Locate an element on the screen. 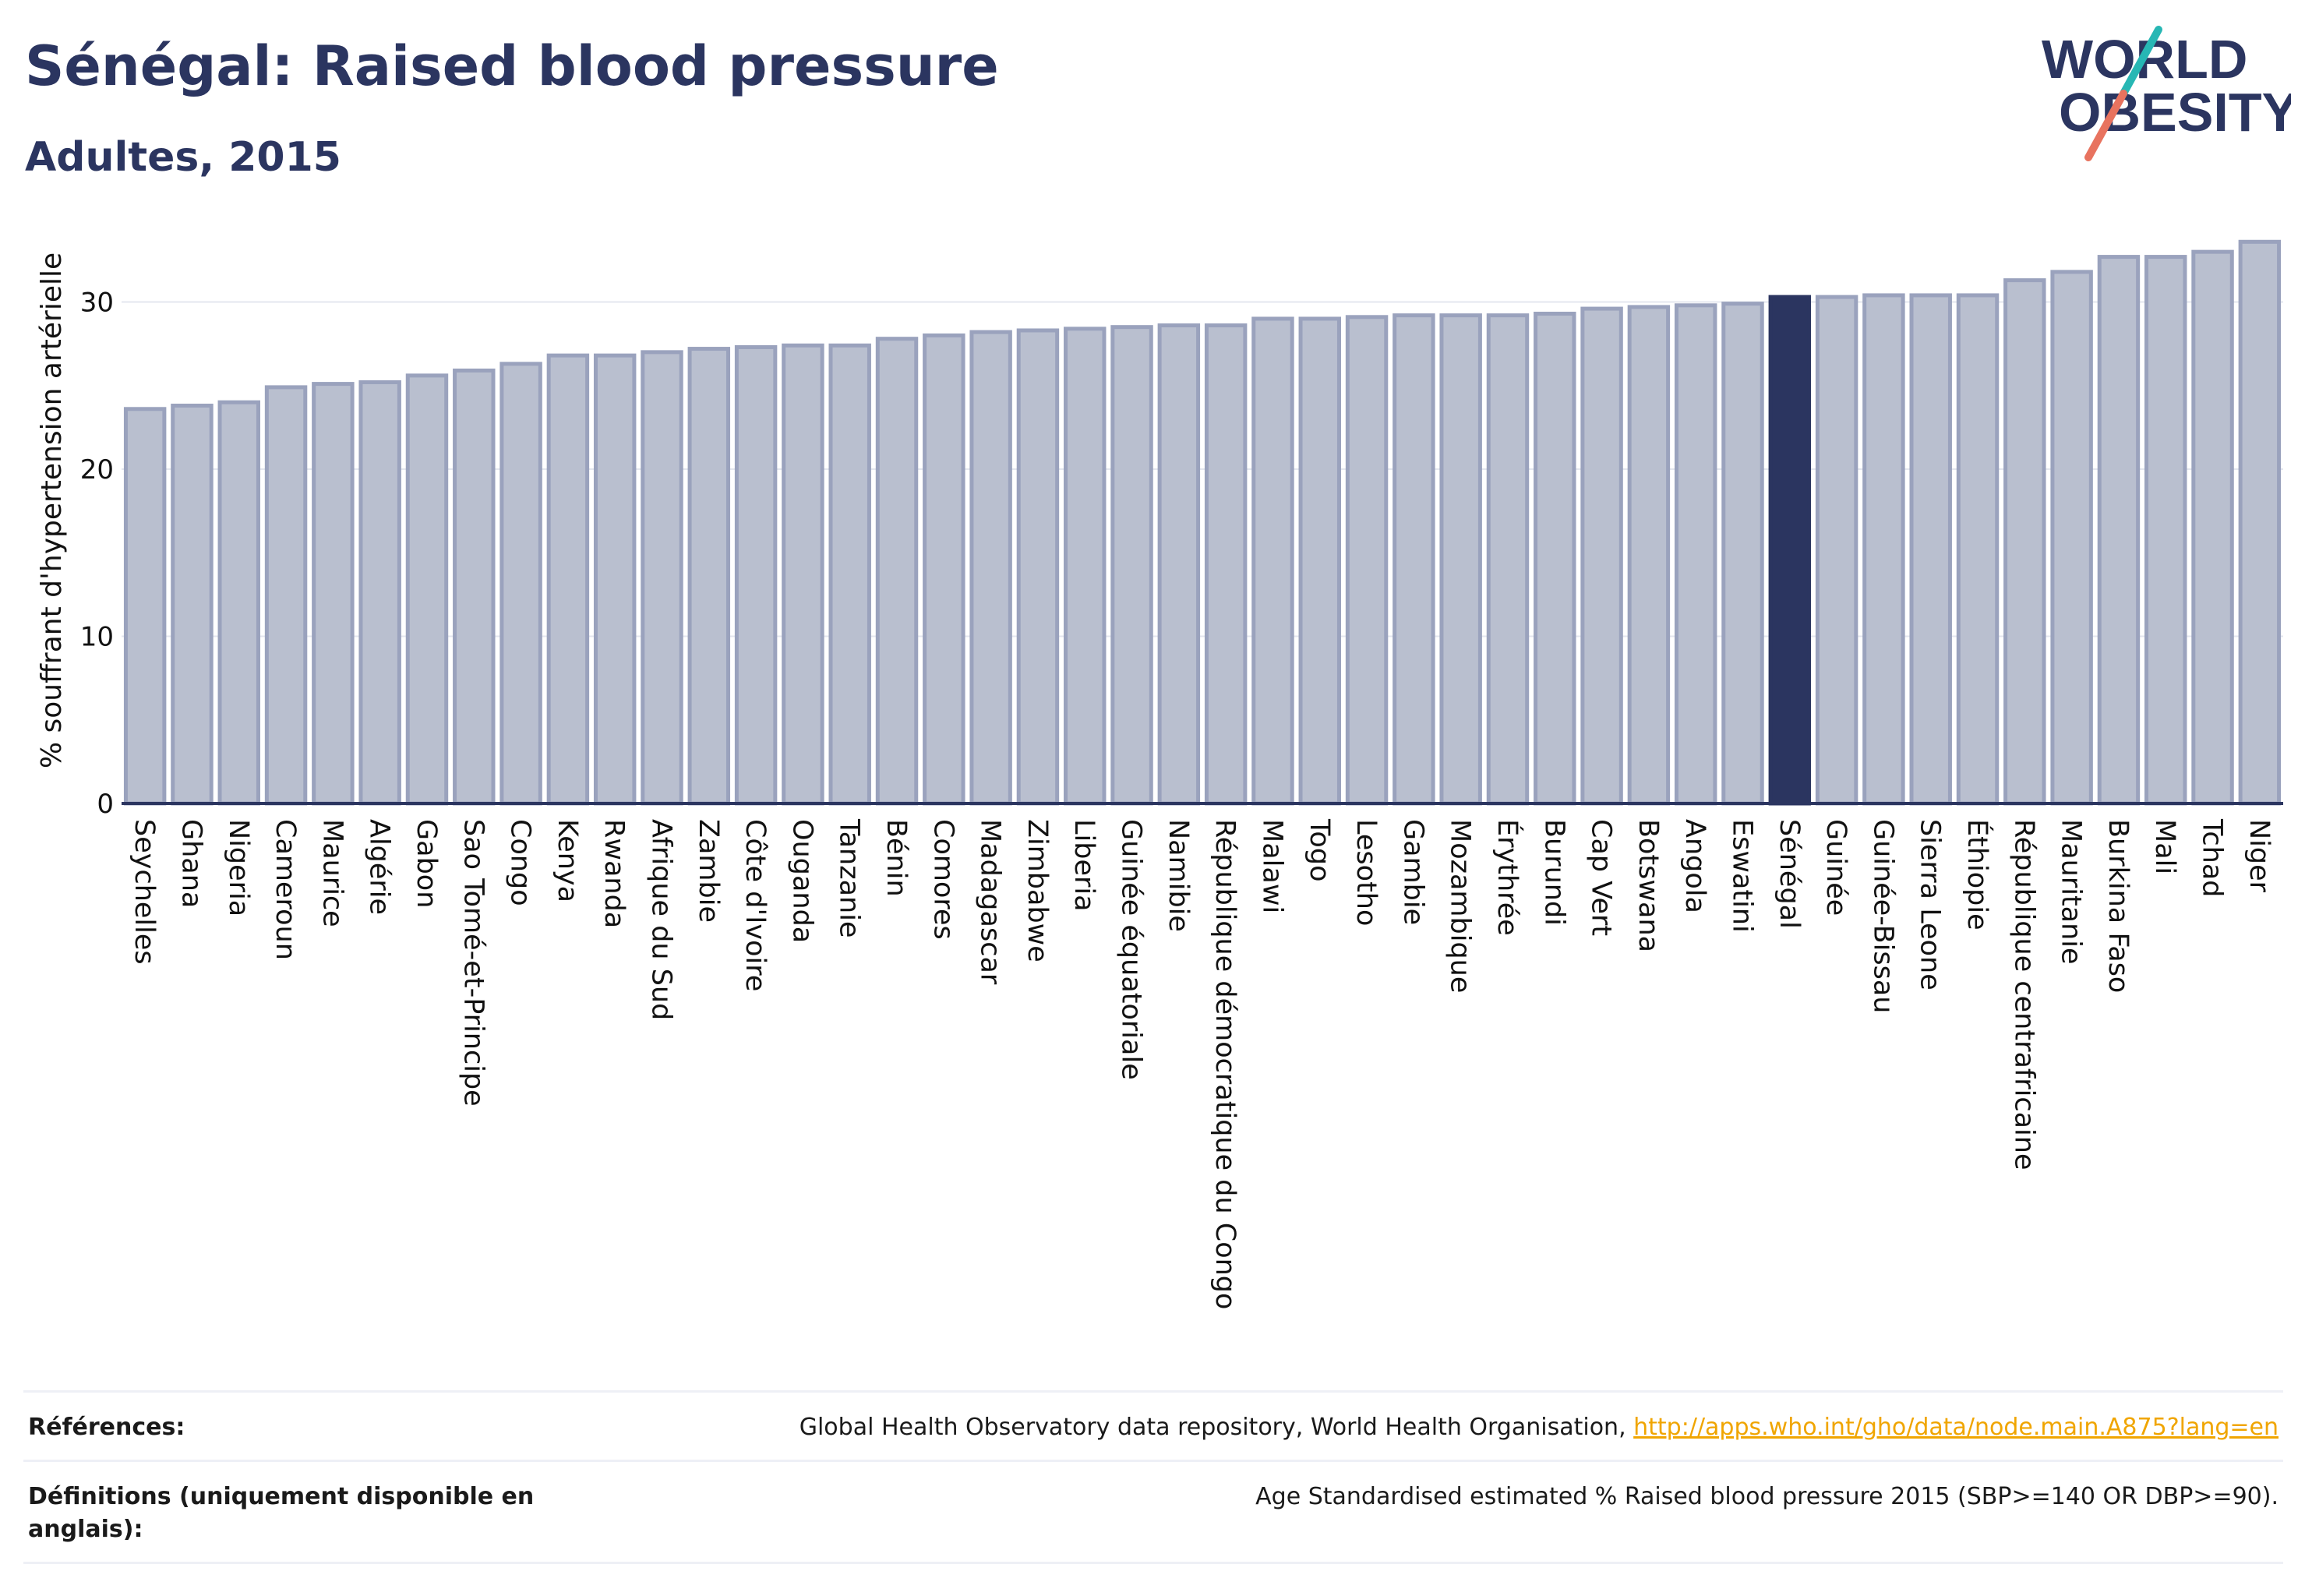 This screenshot has width=2305, height=1596. x-tick-label: Burundi is located at coordinates (1553, 872).